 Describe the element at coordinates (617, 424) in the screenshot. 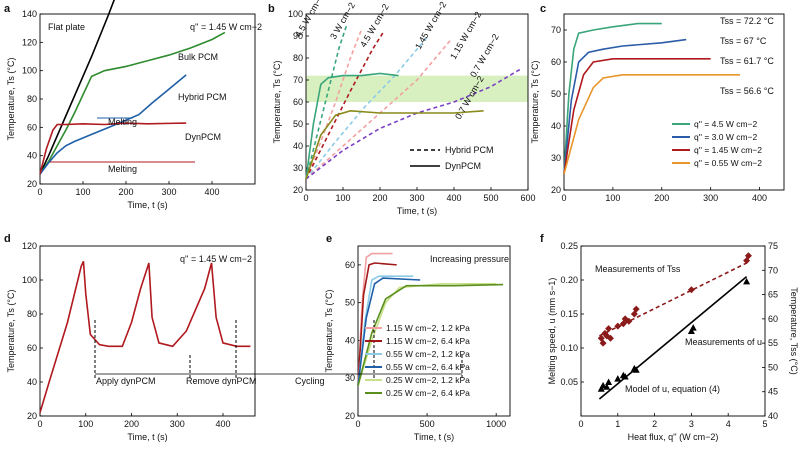

I see `x-tick-label: 1` at that location.